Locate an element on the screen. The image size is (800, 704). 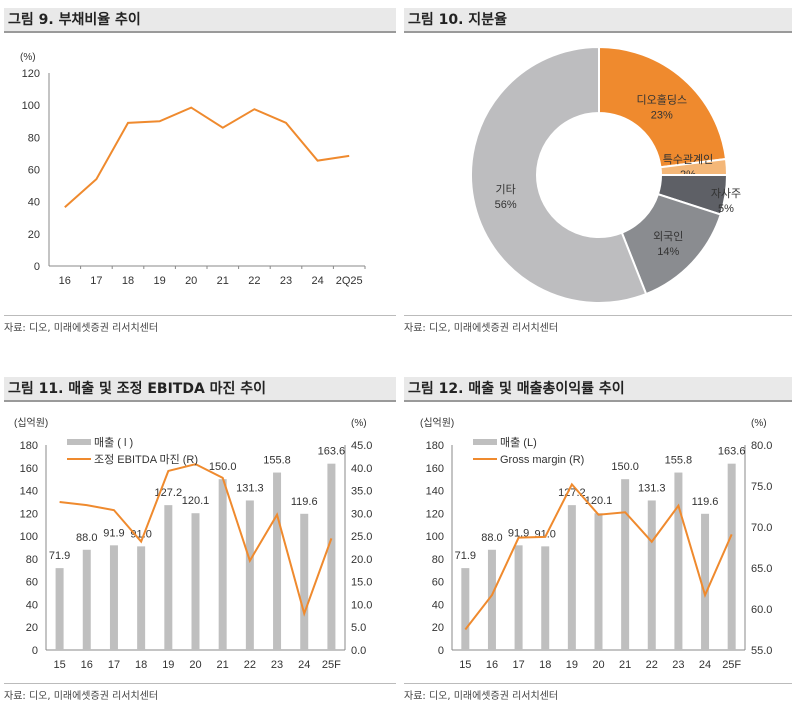
right-y-tick-label: 0.0 is located at coordinates (358, 651).